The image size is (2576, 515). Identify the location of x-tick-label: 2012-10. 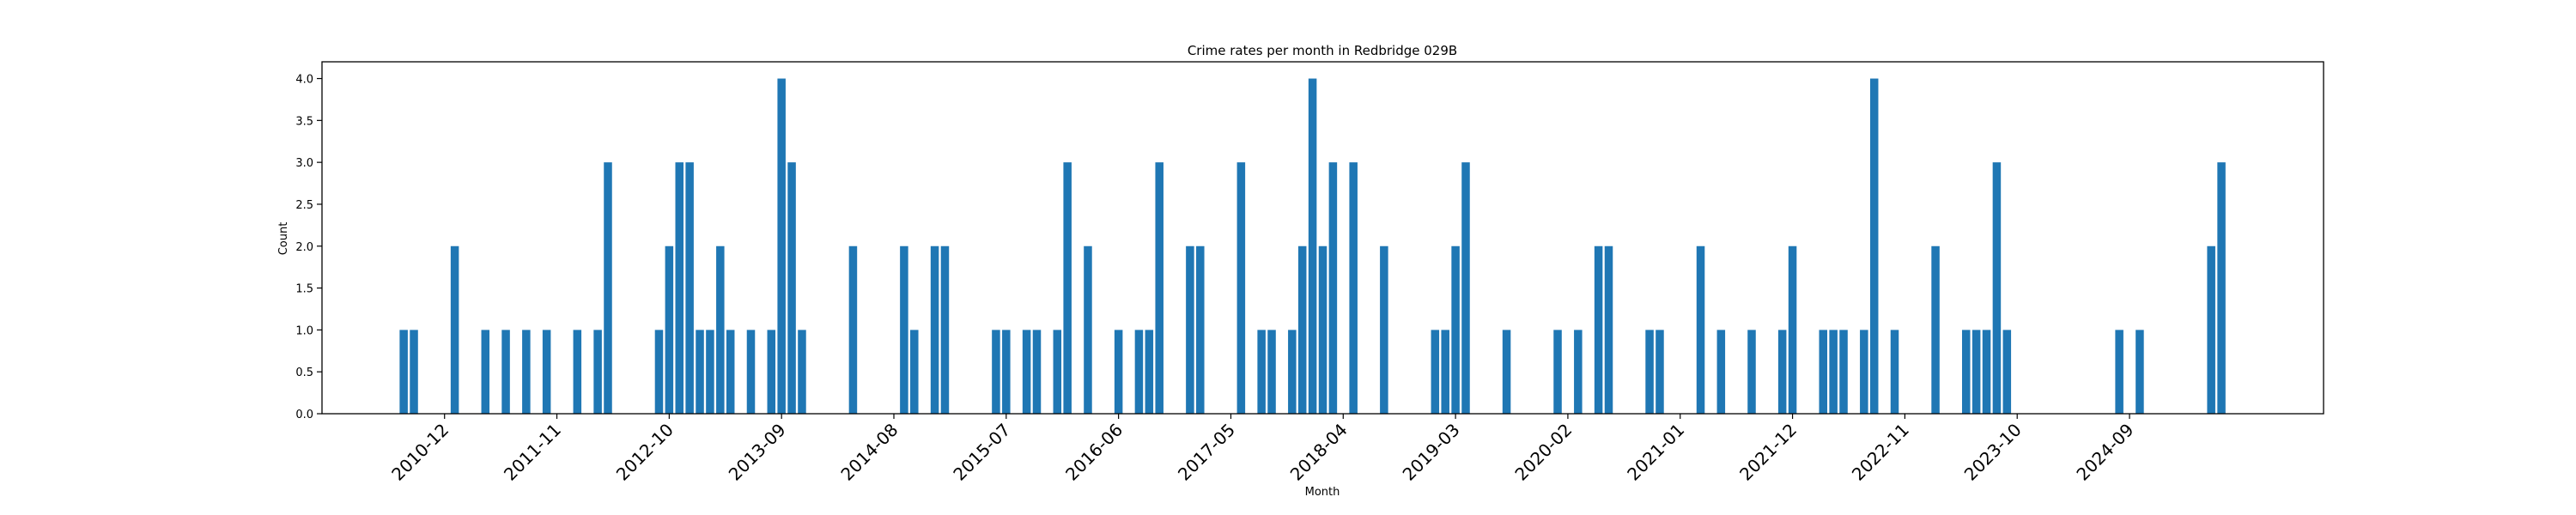
(644, 452).